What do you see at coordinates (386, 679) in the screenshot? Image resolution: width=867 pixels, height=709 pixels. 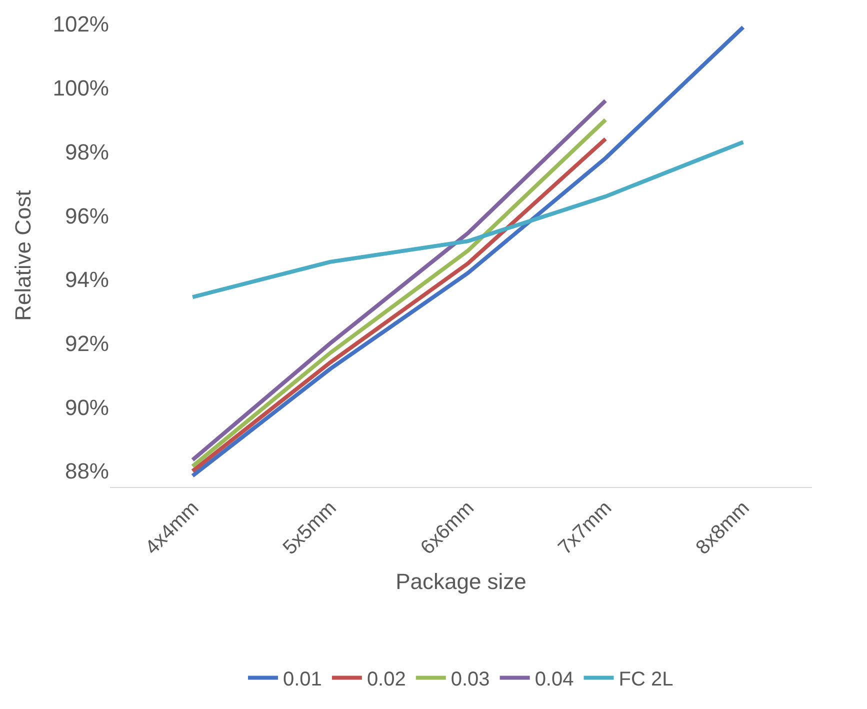 I see `legend-label: 0.02` at bounding box center [386, 679].